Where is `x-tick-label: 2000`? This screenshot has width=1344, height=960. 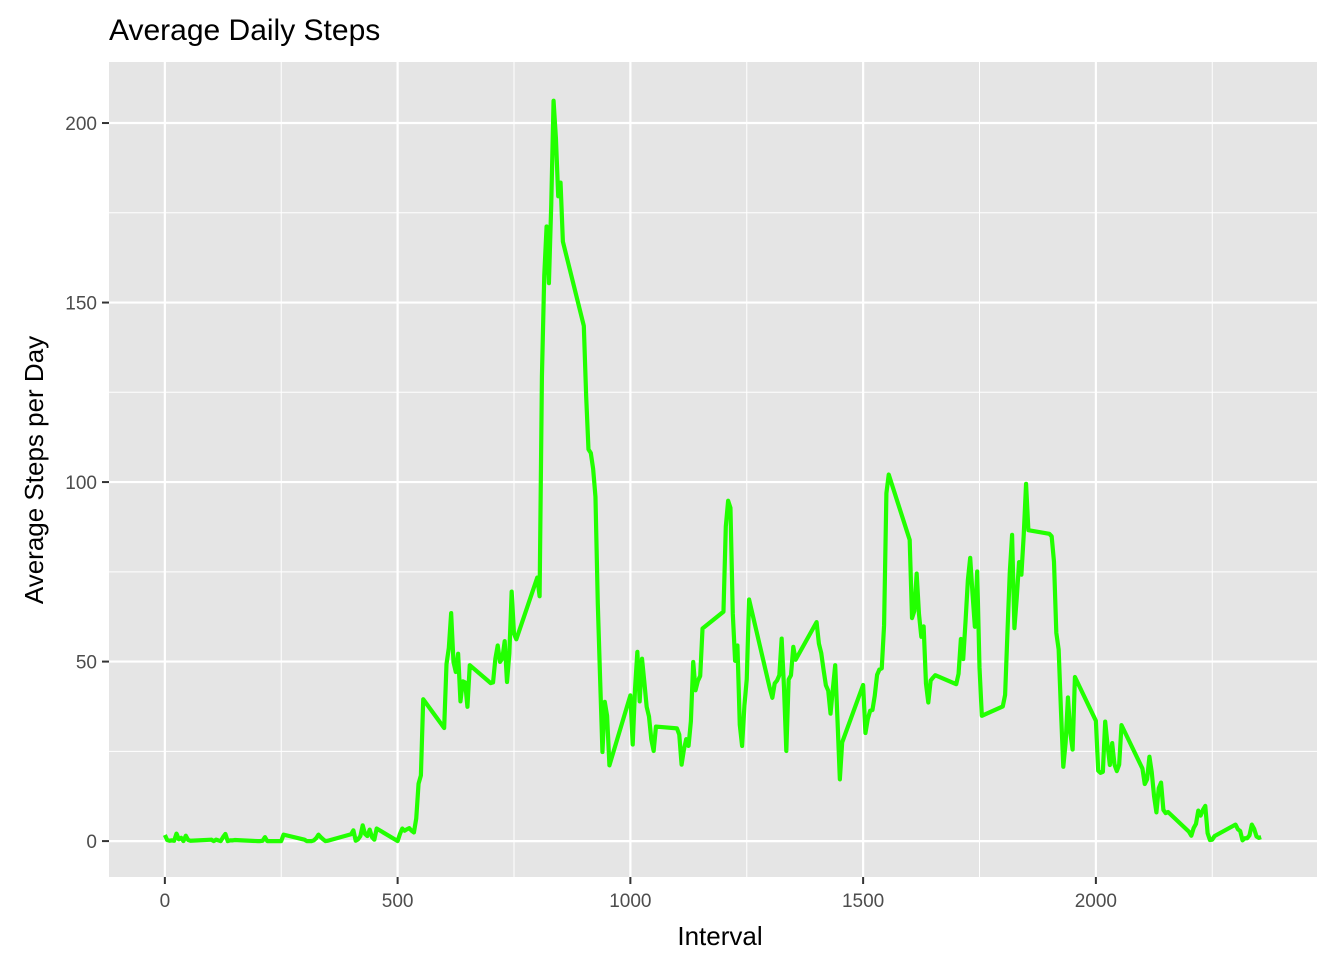 x-tick-label: 2000 is located at coordinates (1096, 901).